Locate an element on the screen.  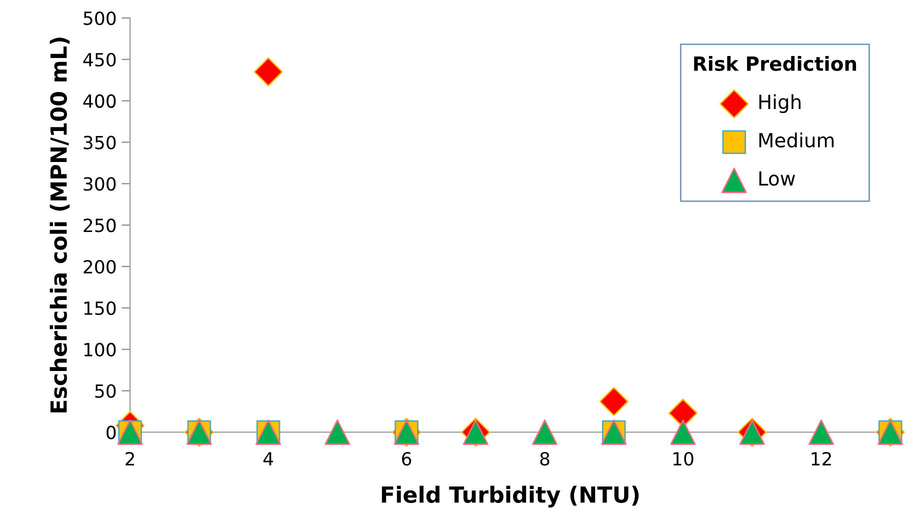
y-tick-label: 450 is located at coordinates (99, 59).